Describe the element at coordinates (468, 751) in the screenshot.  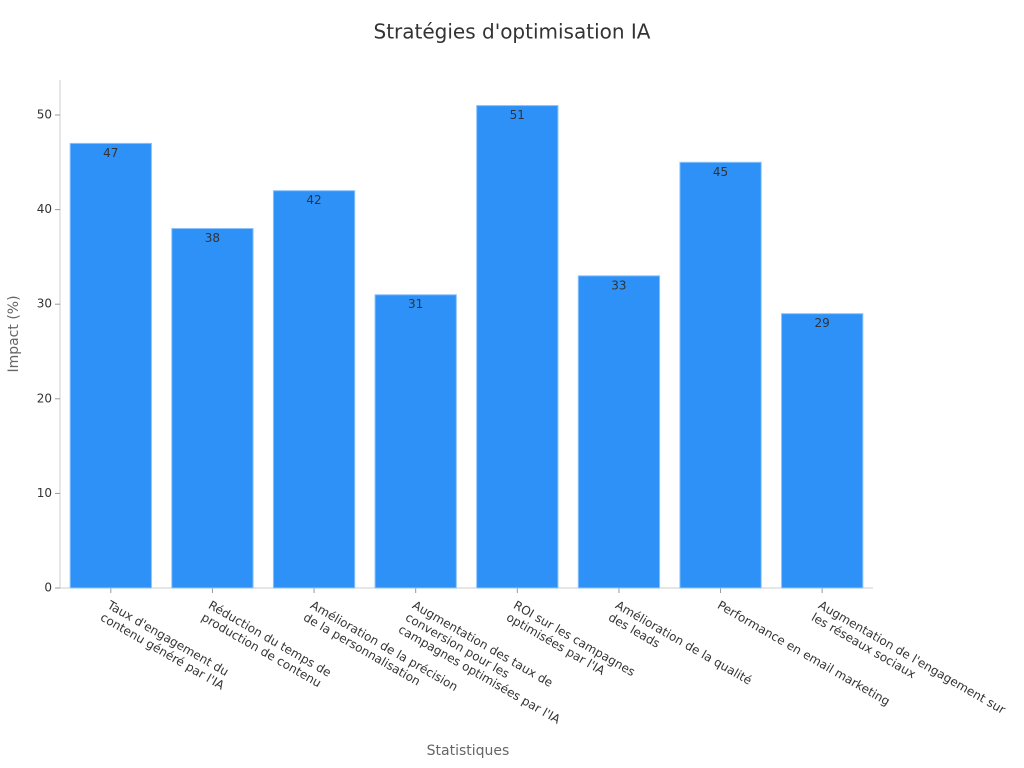
I see `x-axis-label: Statistiques` at that location.